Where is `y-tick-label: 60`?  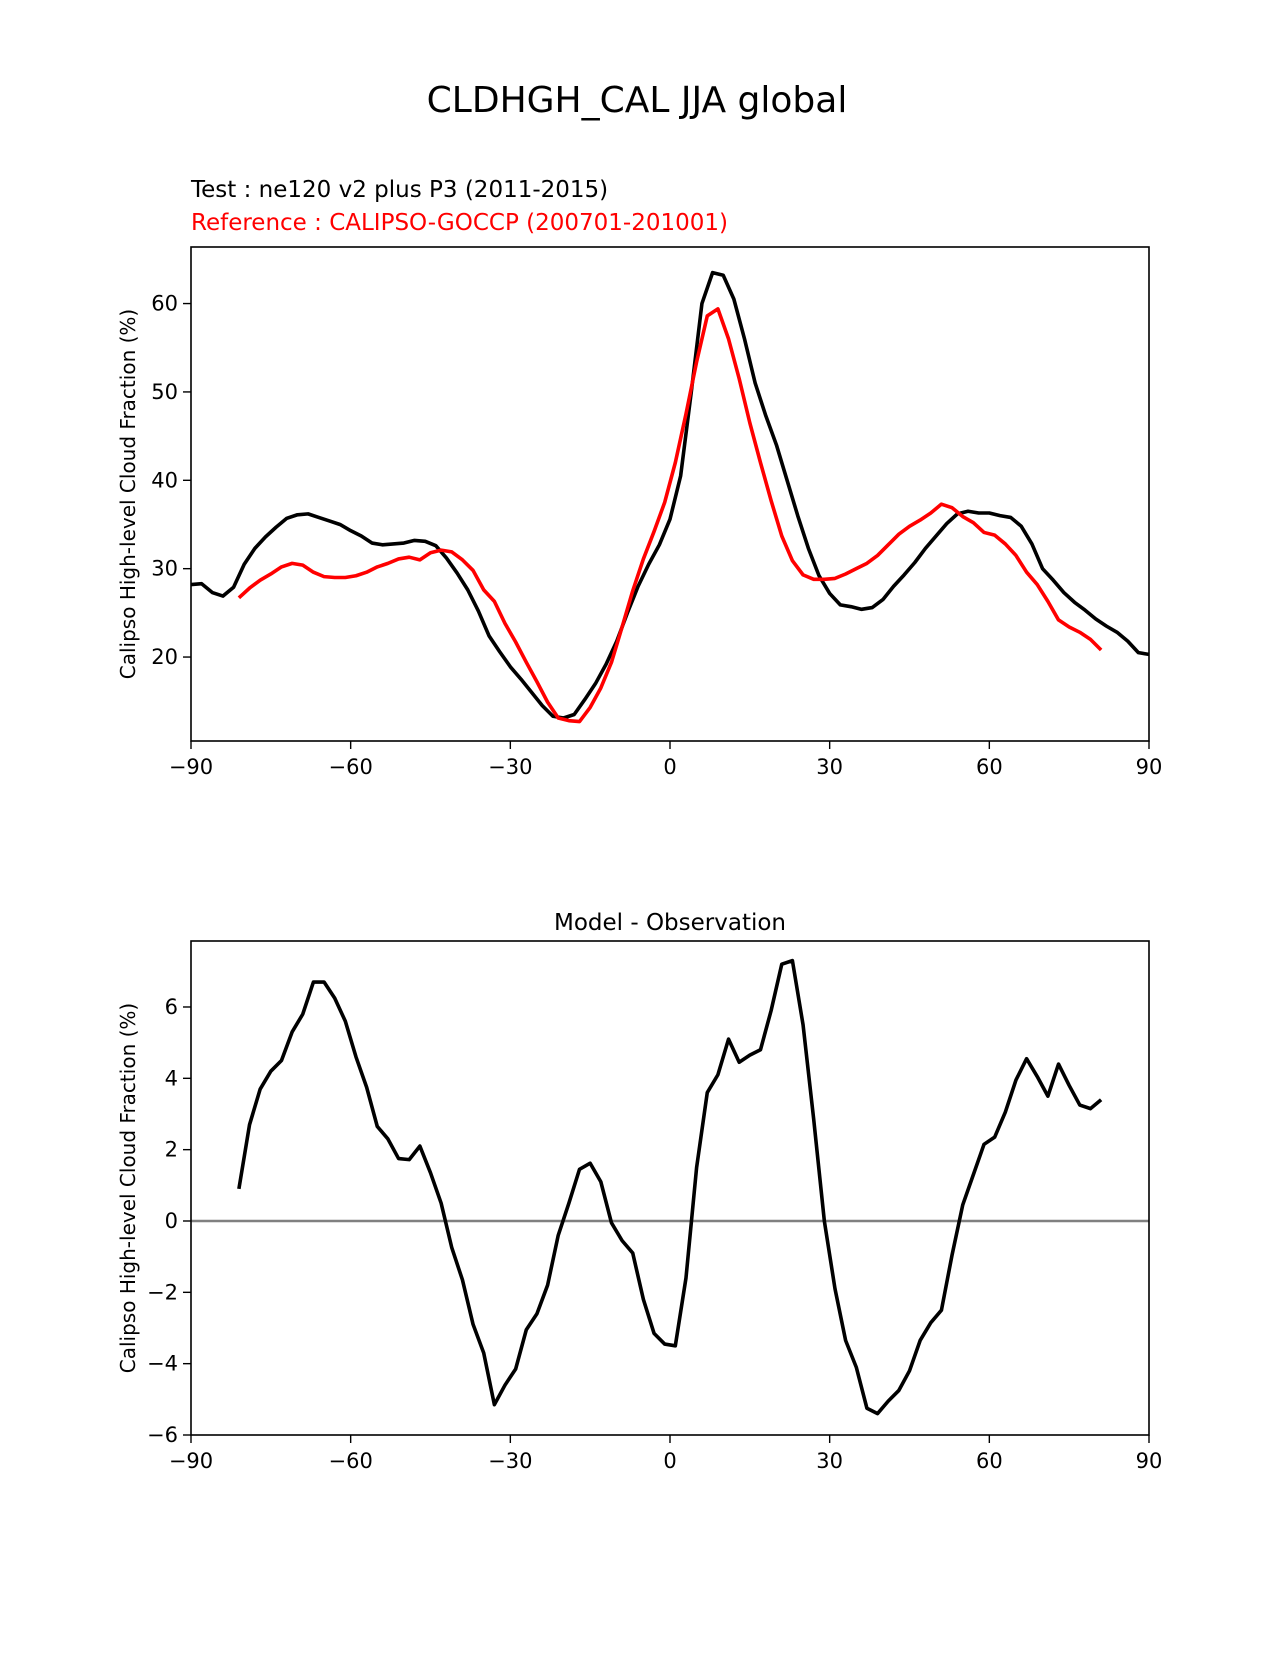 y-tick-label: 60 is located at coordinates (164, 304).